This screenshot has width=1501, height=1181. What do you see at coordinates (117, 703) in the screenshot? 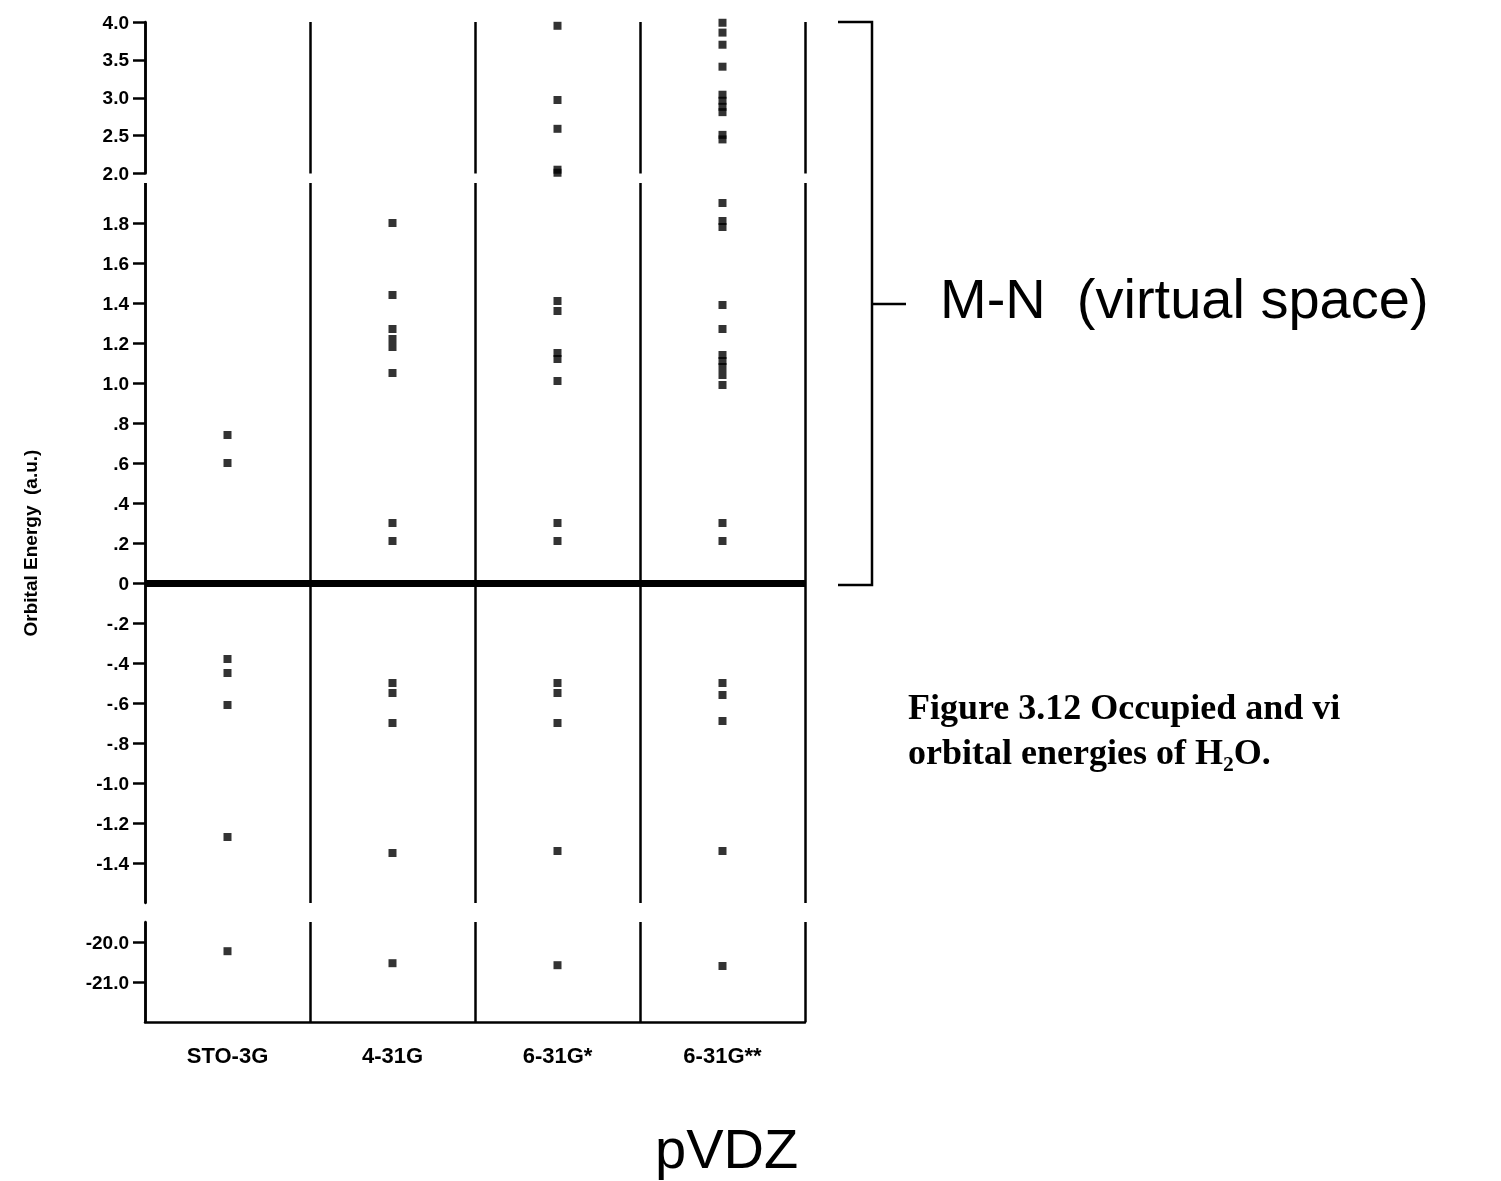
I see `y-tick-label: -.6` at bounding box center [117, 703].